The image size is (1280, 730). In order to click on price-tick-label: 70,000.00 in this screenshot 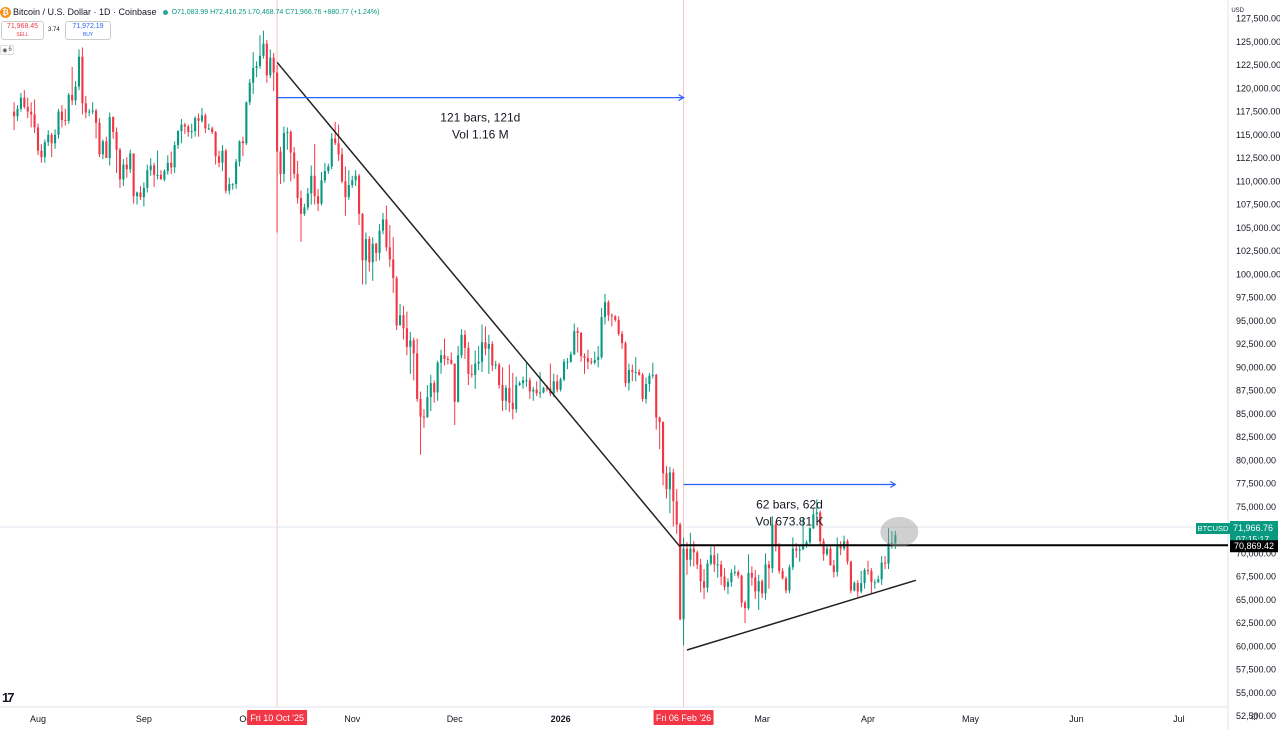, I will do `click(1256, 553)`.